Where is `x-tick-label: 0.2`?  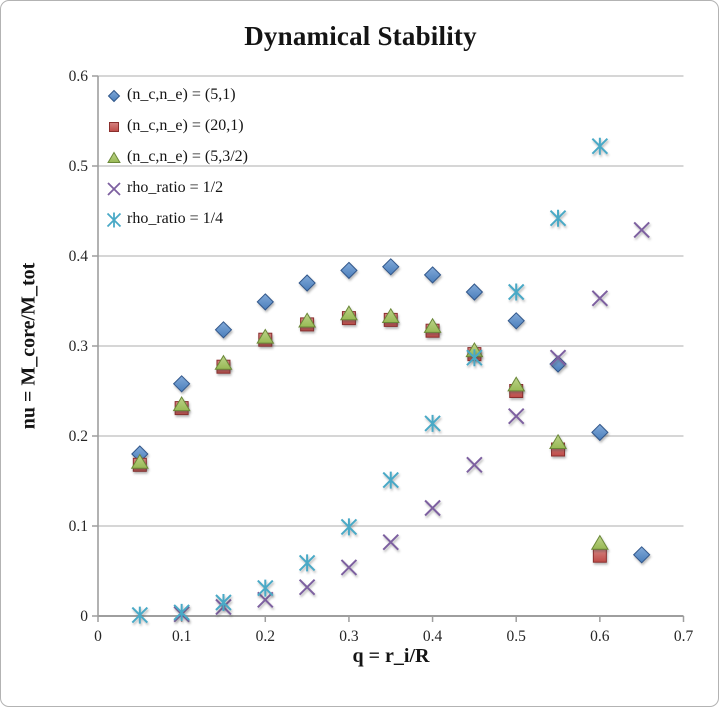
x-tick-label: 0.2 is located at coordinates (265, 636).